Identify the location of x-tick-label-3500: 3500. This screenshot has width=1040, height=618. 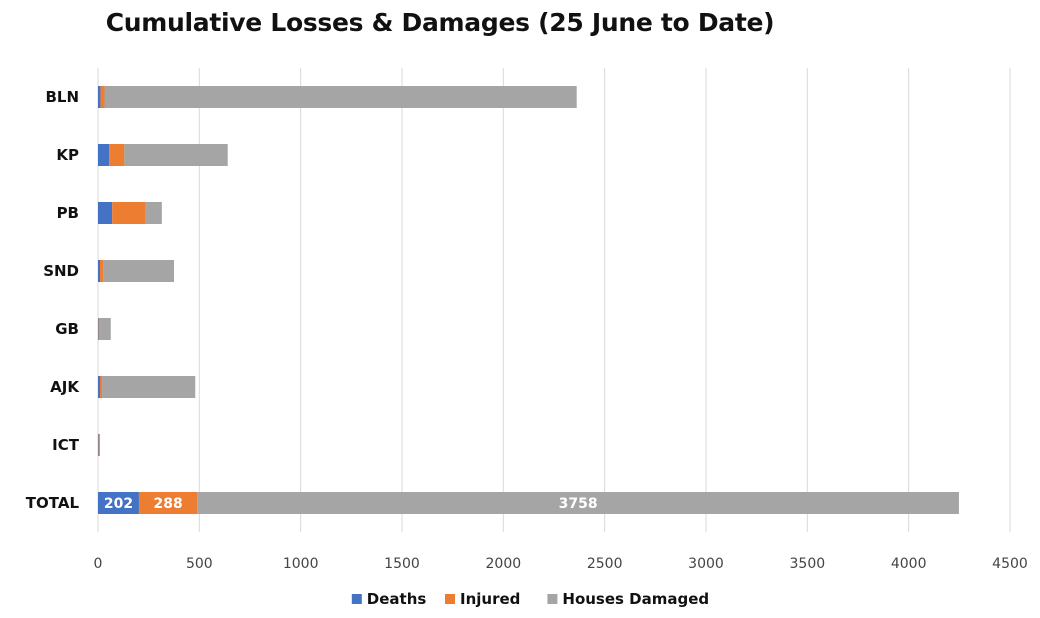
(808, 564).